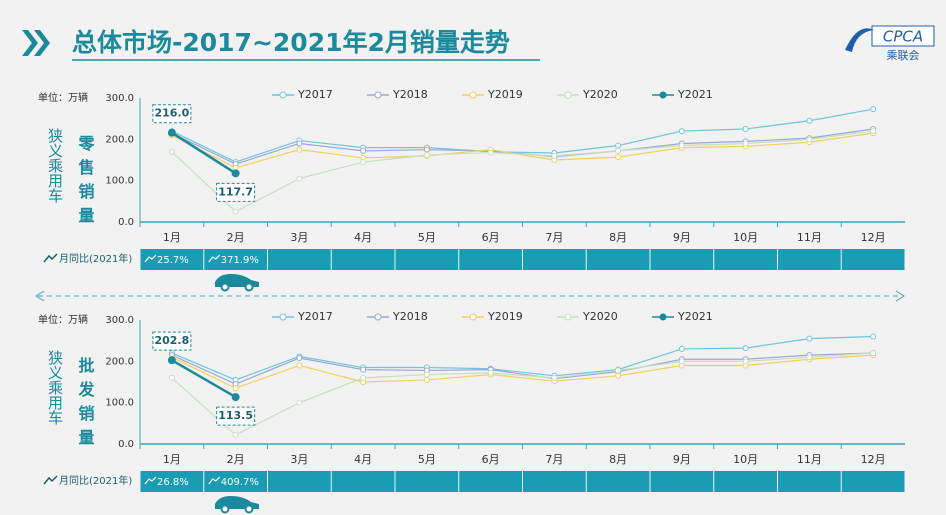 This screenshot has height=515, width=946. What do you see at coordinates (119, 181) in the screenshot?
I see `y-tick-label: 100.0` at bounding box center [119, 181].